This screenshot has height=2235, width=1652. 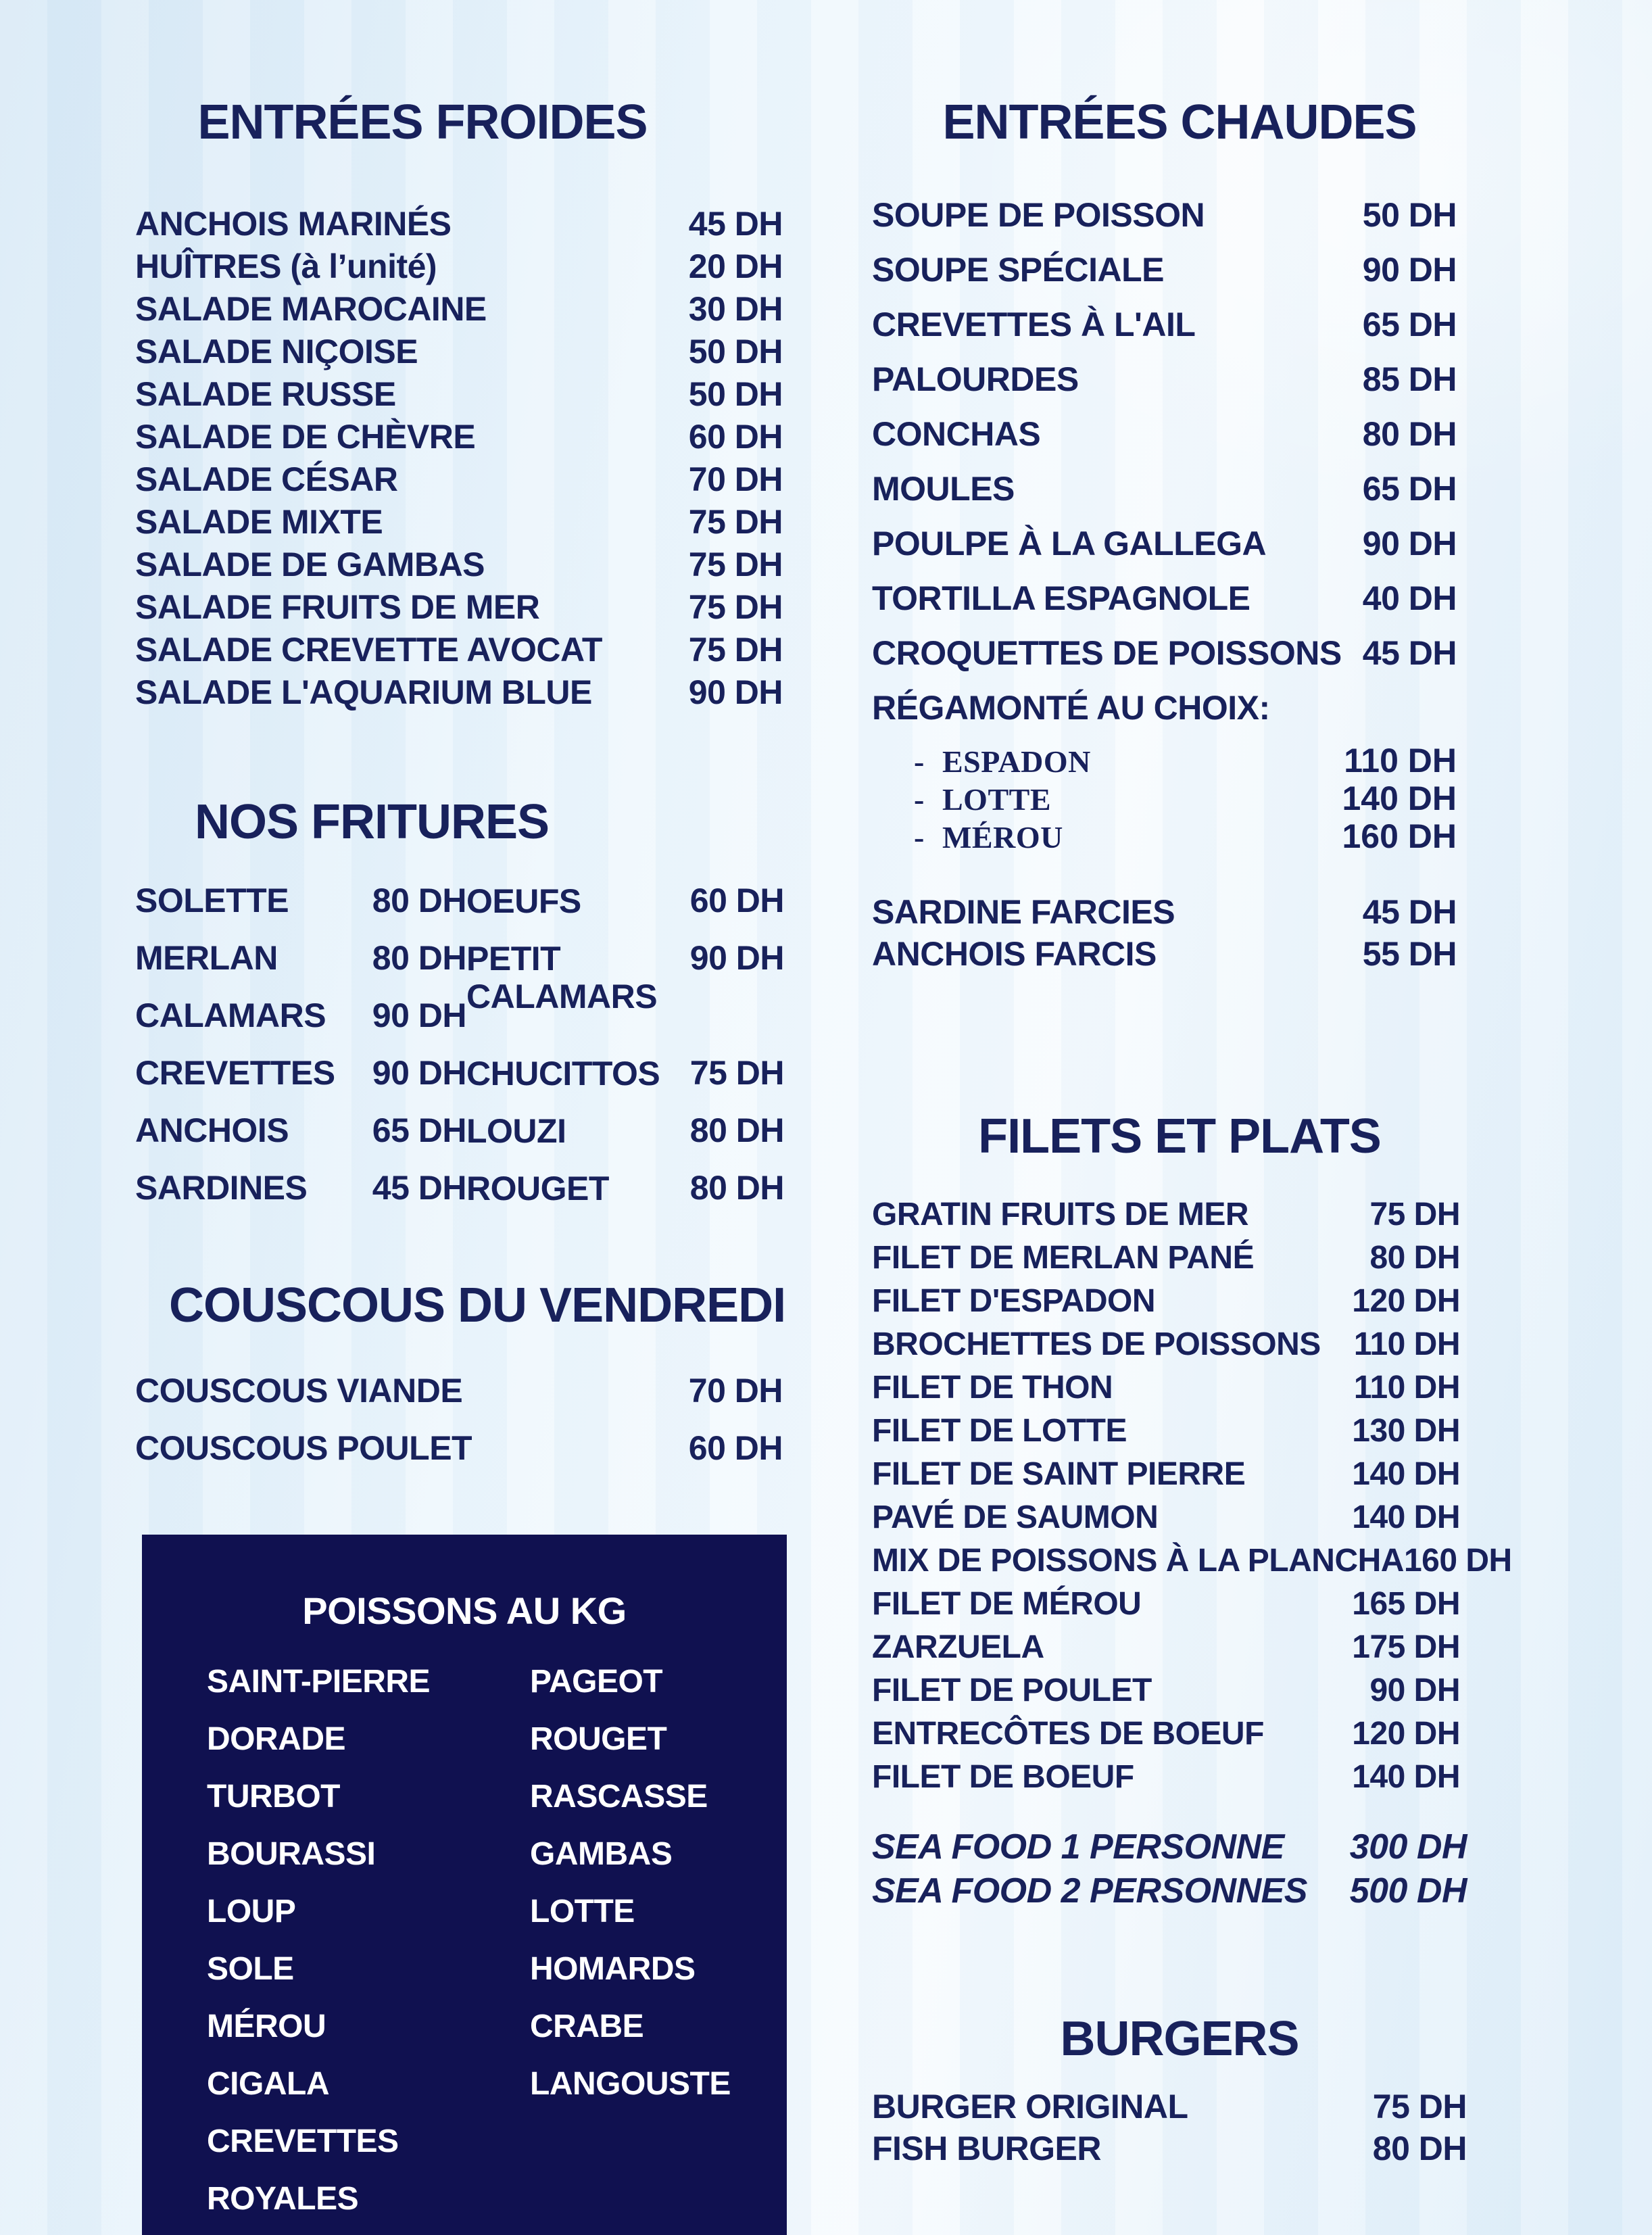 I want to click on section-title-nos-fritures: NOS FRITURES, so click(x=372, y=822).